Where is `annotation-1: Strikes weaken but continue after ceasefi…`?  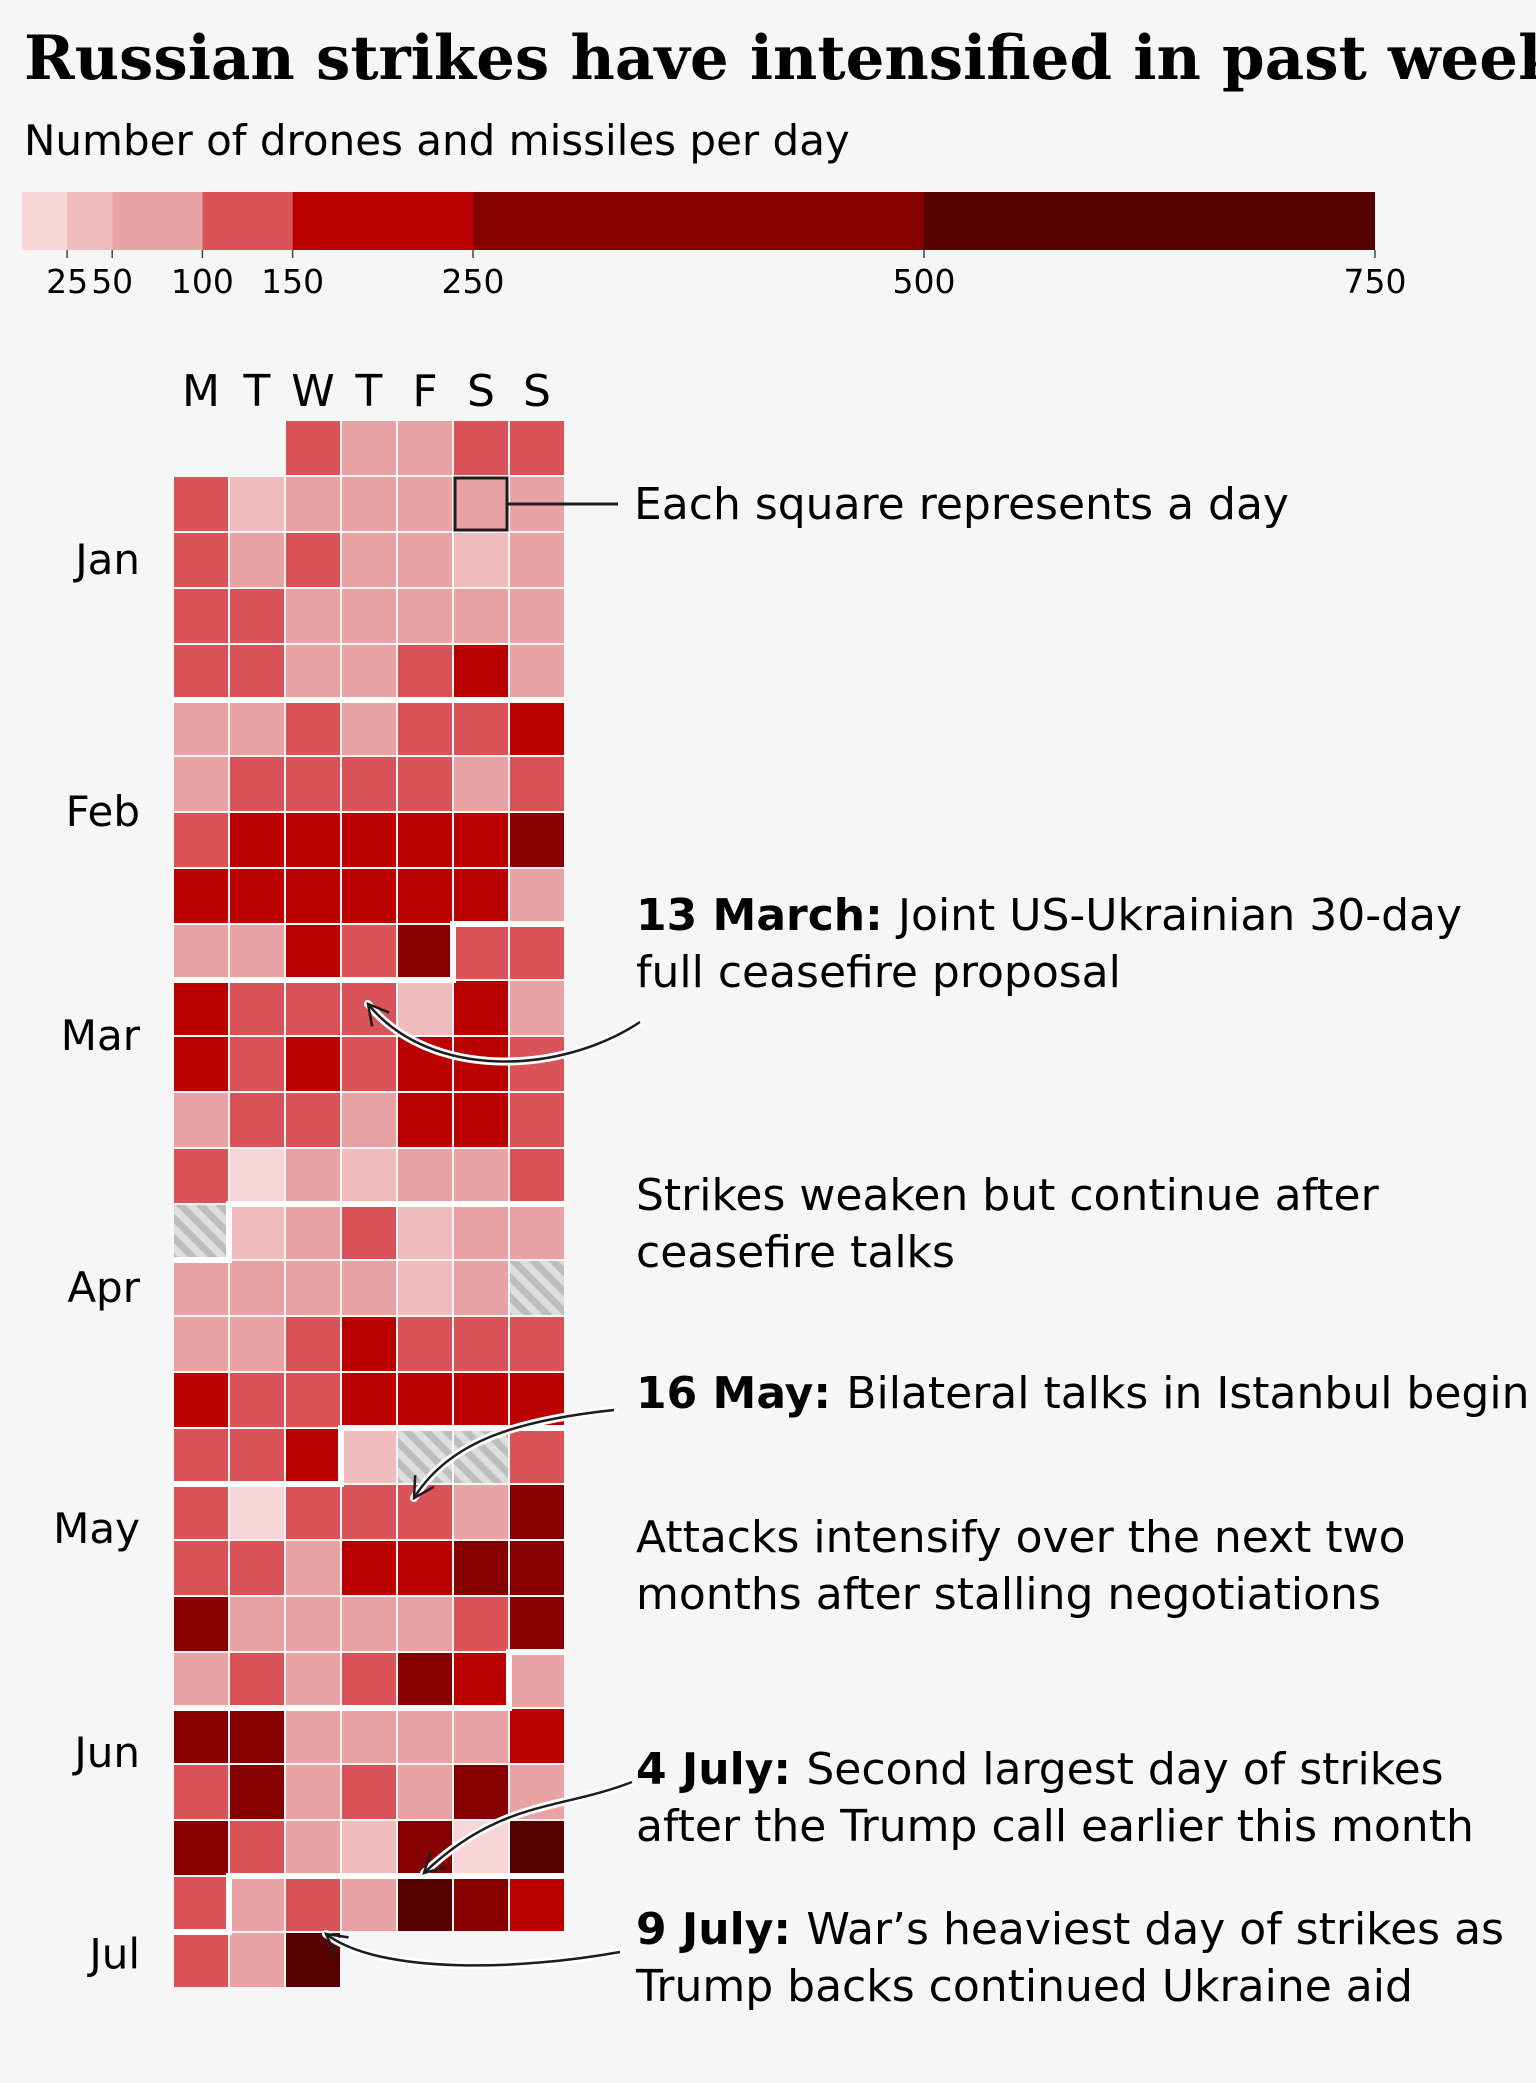
annotation-1: Strikes weaken but continue after ceasefi… is located at coordinates (1008, 1224).